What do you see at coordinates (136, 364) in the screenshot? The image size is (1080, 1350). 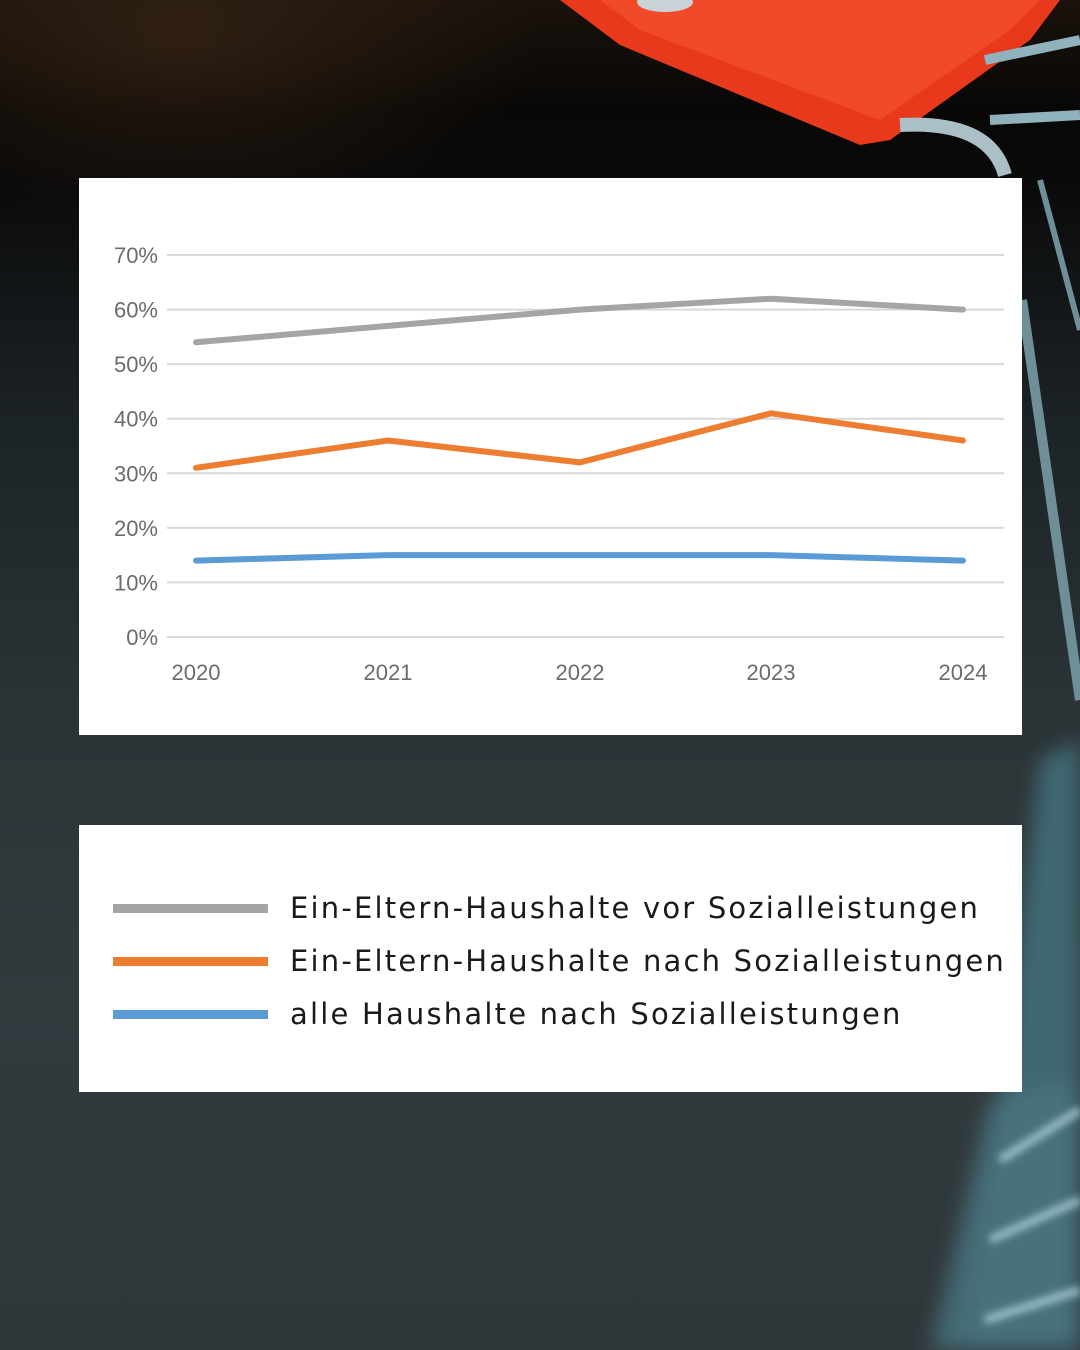 I see `y-tick-label: 50%` at bounding box center [136, 364].